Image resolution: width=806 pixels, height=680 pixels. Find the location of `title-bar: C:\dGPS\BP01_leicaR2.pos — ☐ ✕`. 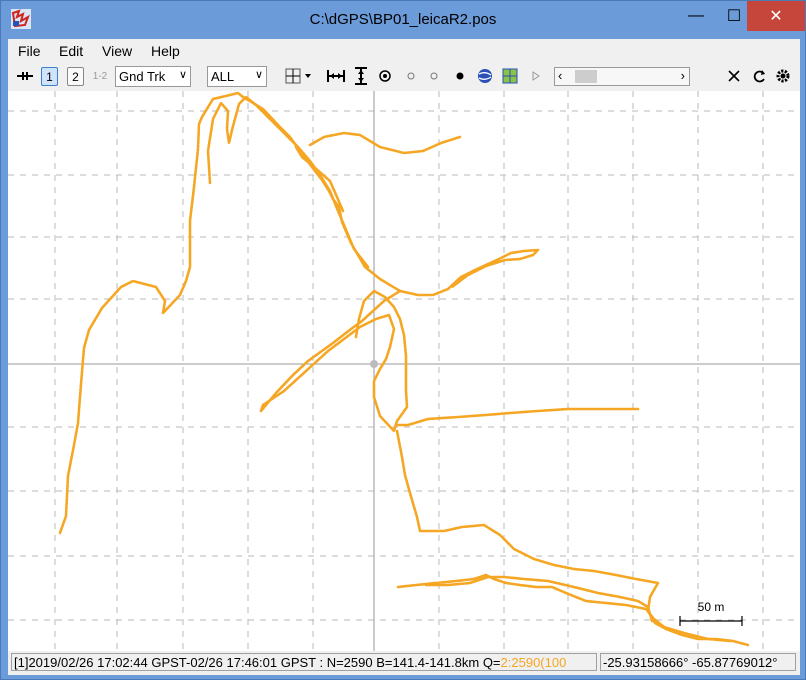

title-bar: C:\dGPS\BP01_leicaR2.pos — ☐ ✕ is located at coordinates (403, 20).